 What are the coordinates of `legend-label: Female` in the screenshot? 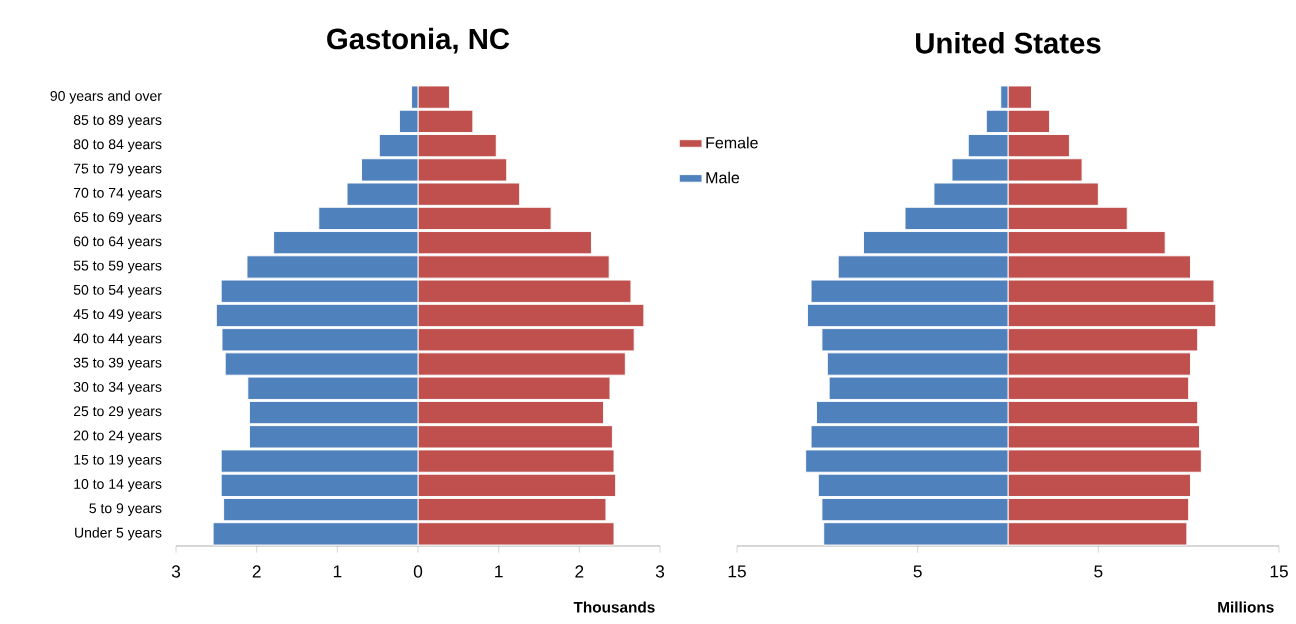 It's located at (732, 142).